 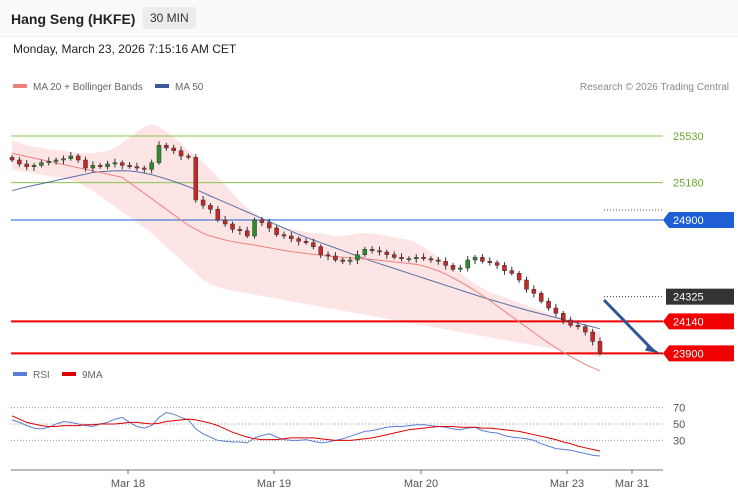 What do you see at coordinates (679, 441) in the screenshot?
I see `rsi-tick-label: 30` at bounding box center [679, 441].